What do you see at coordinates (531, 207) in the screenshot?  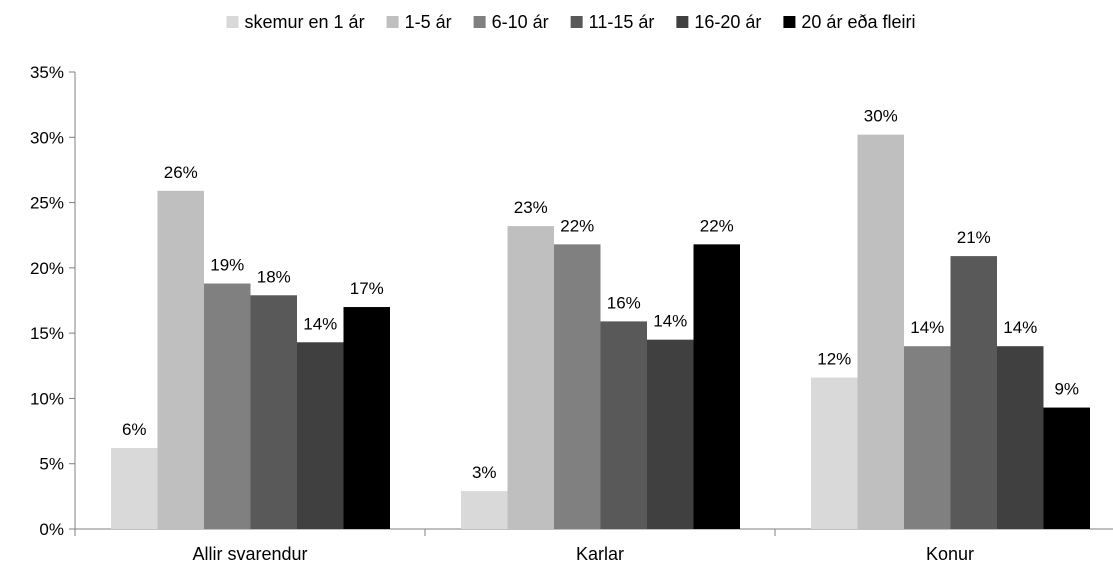 I see `data-label: 23%` at bounding box center [531, 207].